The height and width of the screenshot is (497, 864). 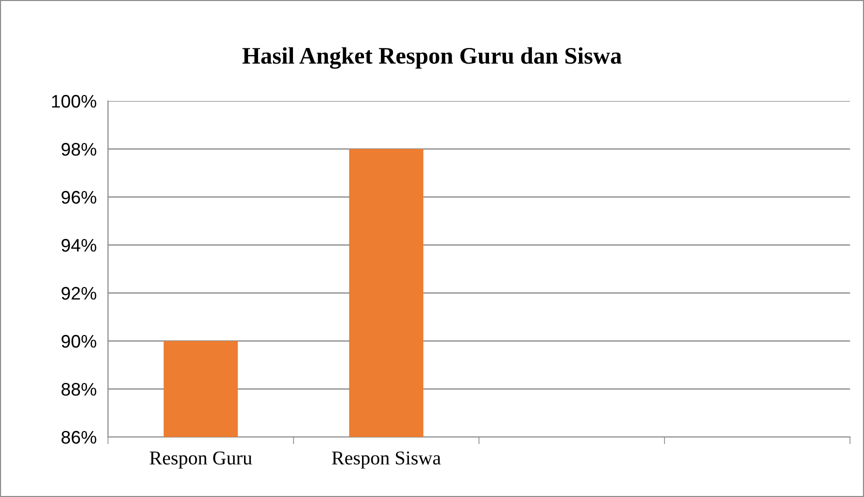 I want to click on y-tick-label: 86%, so click(x=79, y=437).